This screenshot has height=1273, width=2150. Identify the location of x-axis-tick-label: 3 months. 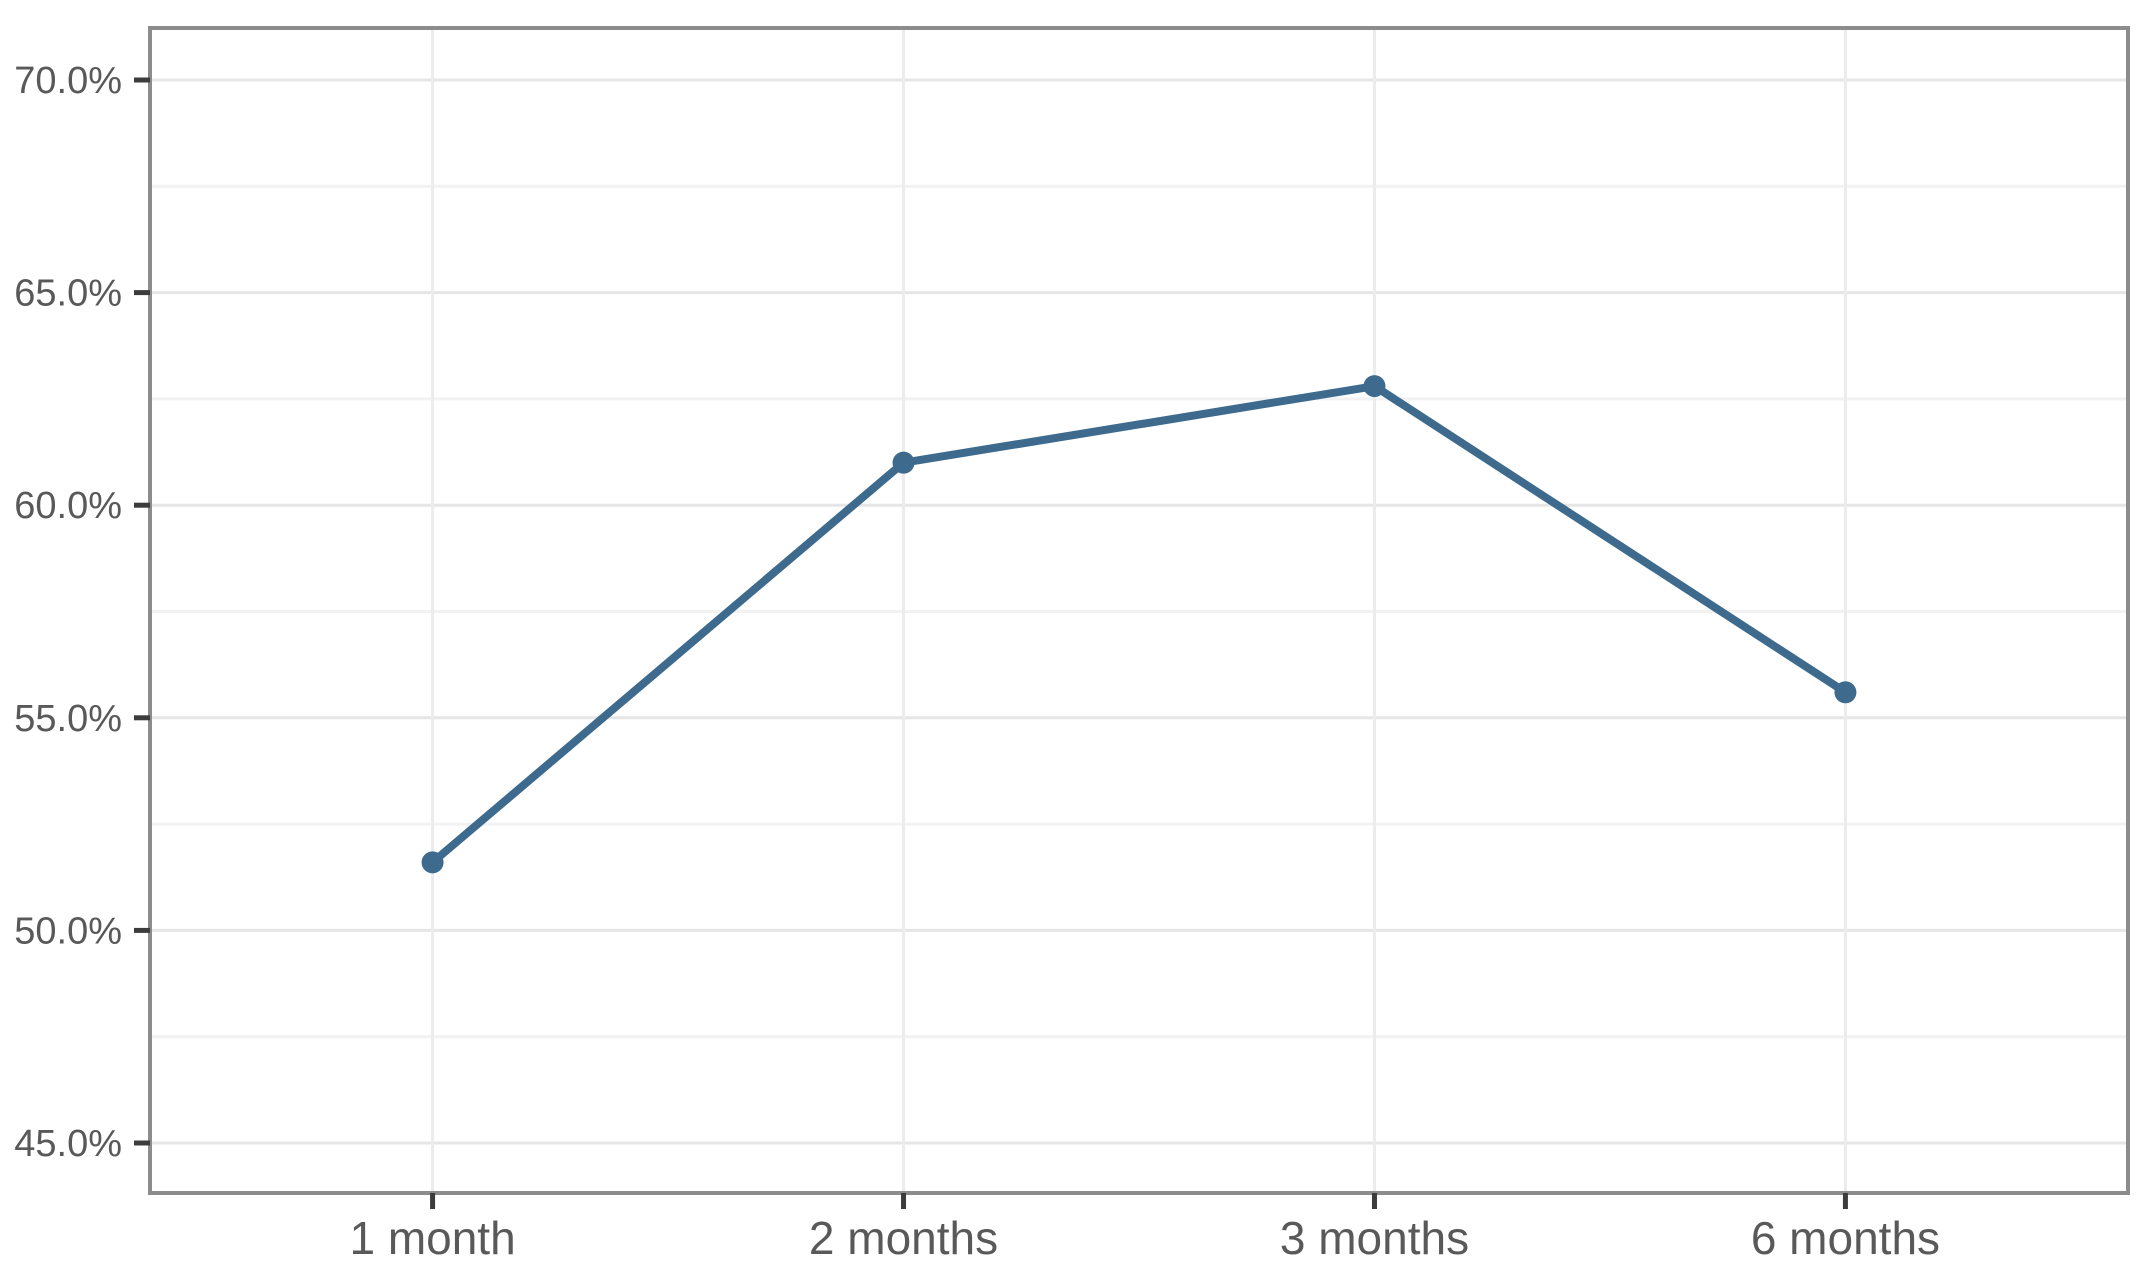
(1374, 1238).